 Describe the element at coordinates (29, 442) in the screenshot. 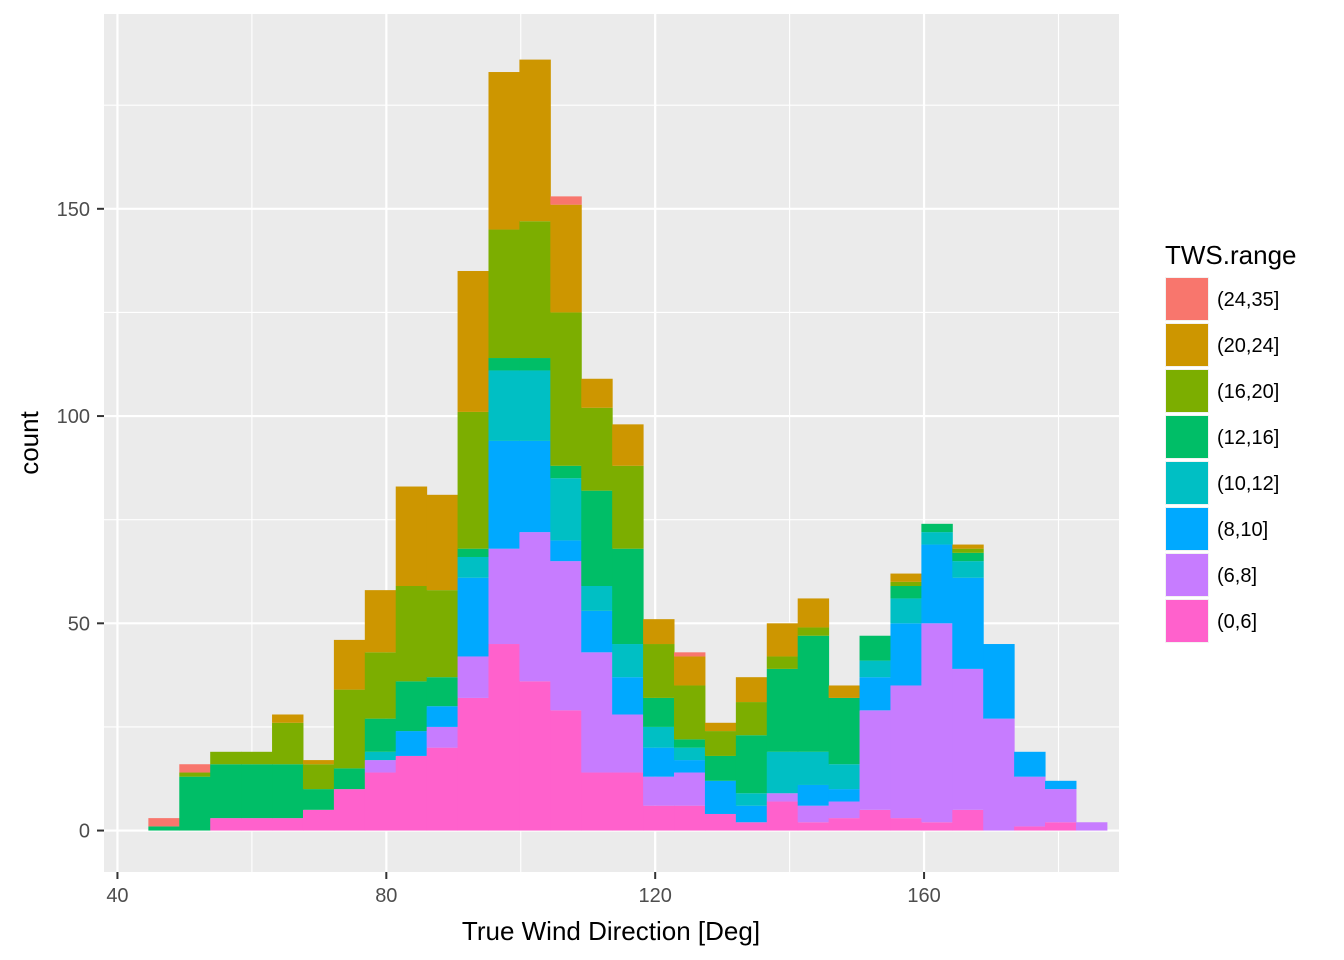

I see `y-axis-title: count` at that location.